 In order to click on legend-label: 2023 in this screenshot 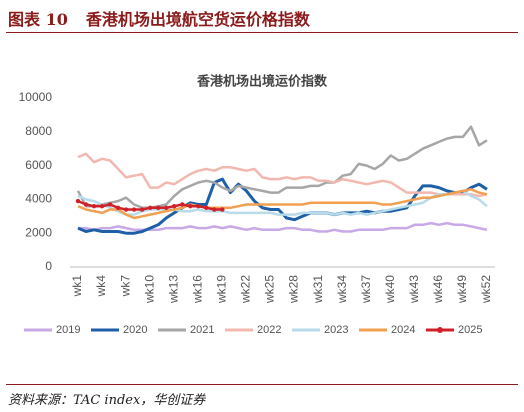, I will do `click(336, 330)`.